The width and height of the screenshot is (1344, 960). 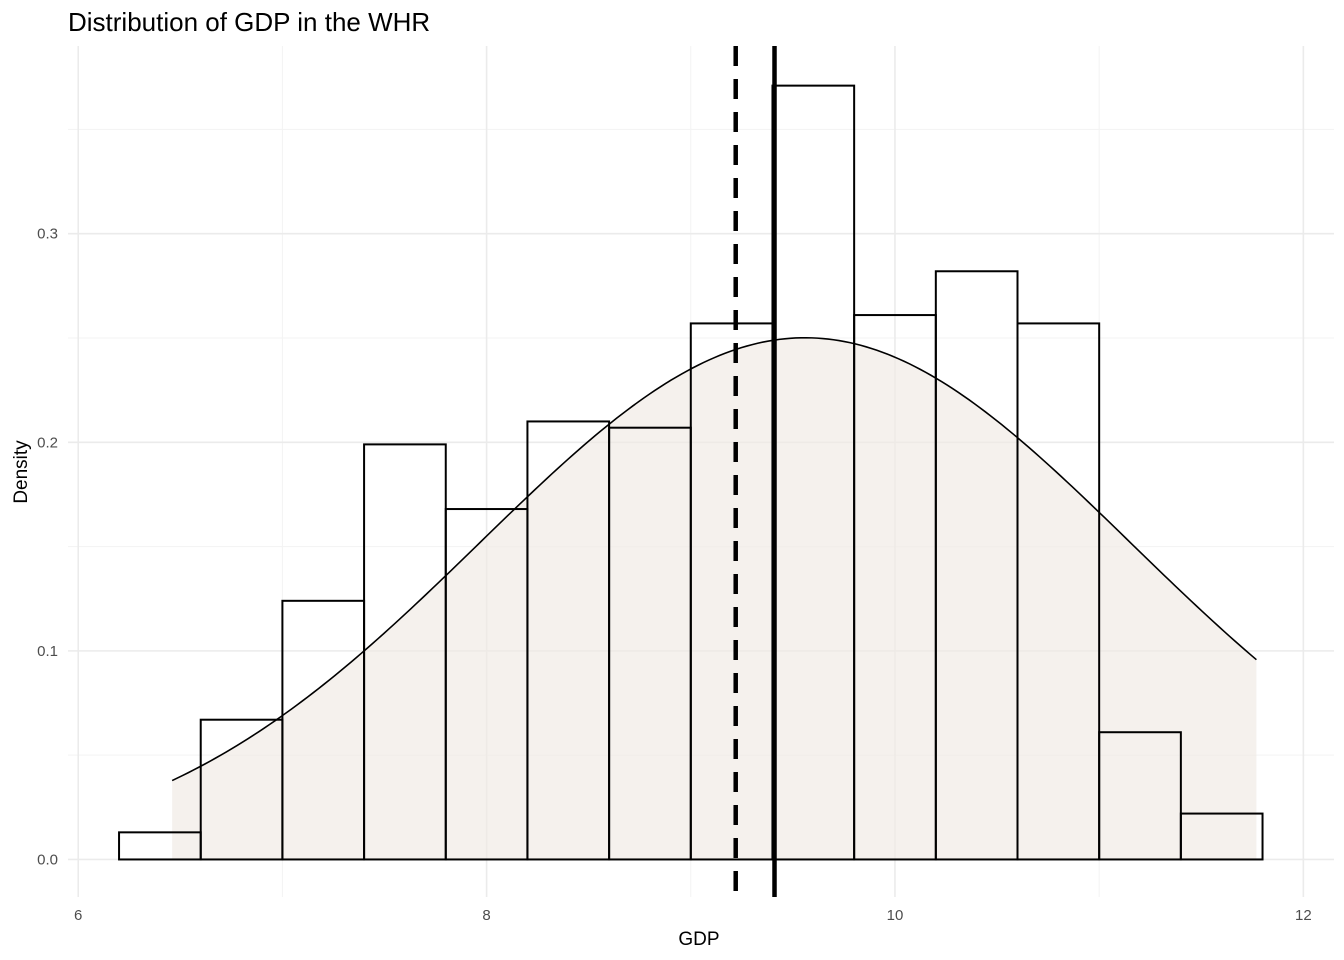 I want to click on y-axis-ticks: 0.0 0.1 0.2 0.3, so click(x=47, y=547).